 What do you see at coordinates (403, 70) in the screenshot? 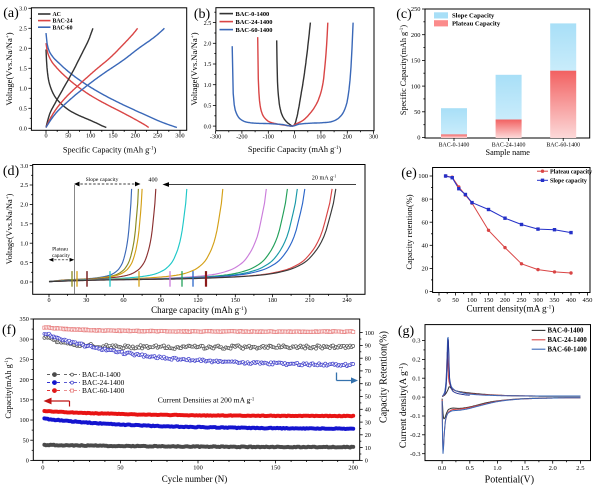
I see `svg-text: Specific Capacity(mAh g-1)` at bounding box center [403, 70].